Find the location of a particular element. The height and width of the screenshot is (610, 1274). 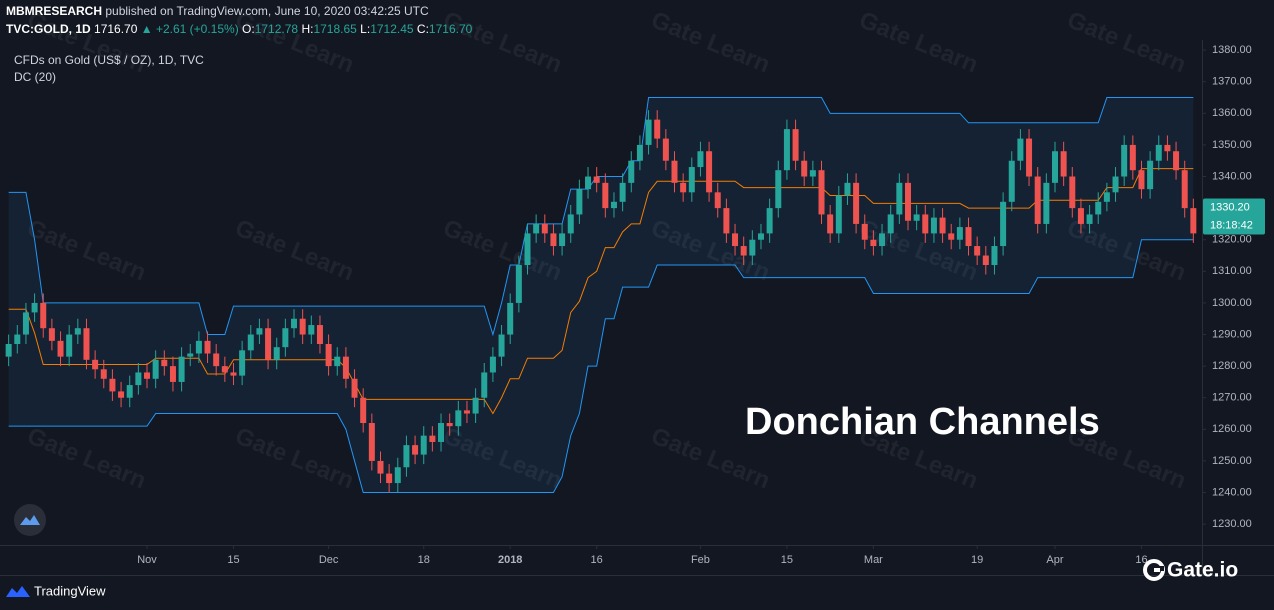

last-price-label: 1330.20 is located at coordinates (1230, 207).